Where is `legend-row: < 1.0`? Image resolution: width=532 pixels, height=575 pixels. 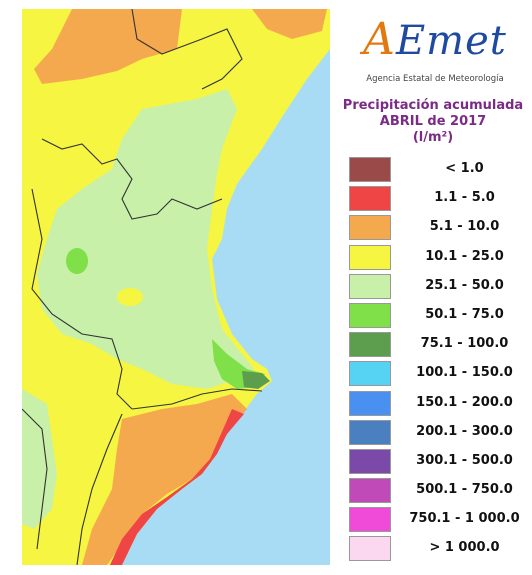 legend-row: < 1.0 is located at coordinates (440, 171).